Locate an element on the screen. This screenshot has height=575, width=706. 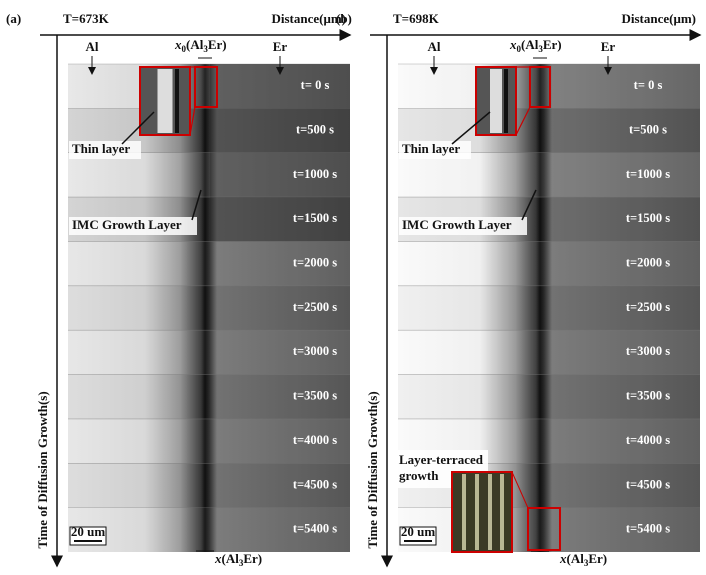
annotation: growth is located at coordinates (419, 475).